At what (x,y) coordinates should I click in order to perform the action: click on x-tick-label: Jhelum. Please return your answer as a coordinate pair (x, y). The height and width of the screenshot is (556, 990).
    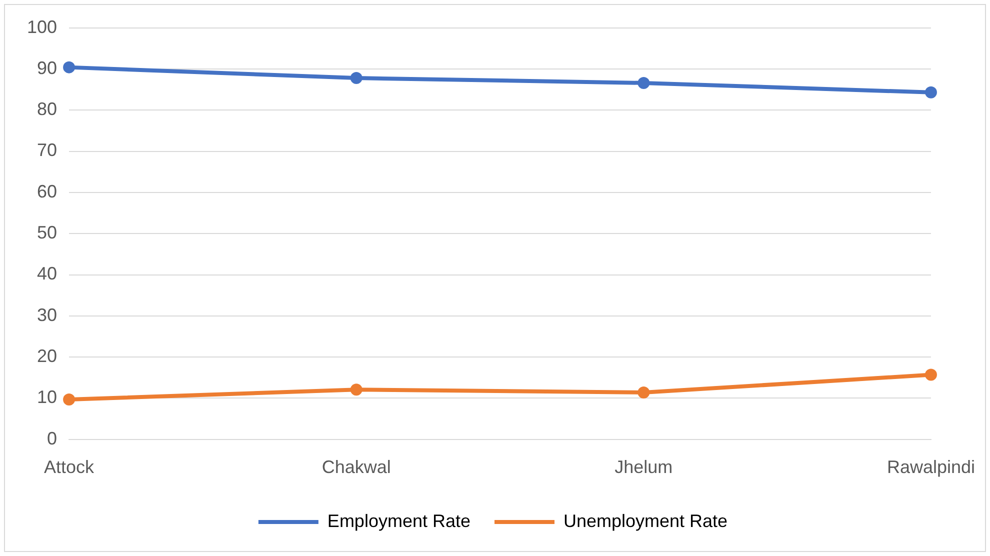
    Looking at the image, I should click on (643, 467).